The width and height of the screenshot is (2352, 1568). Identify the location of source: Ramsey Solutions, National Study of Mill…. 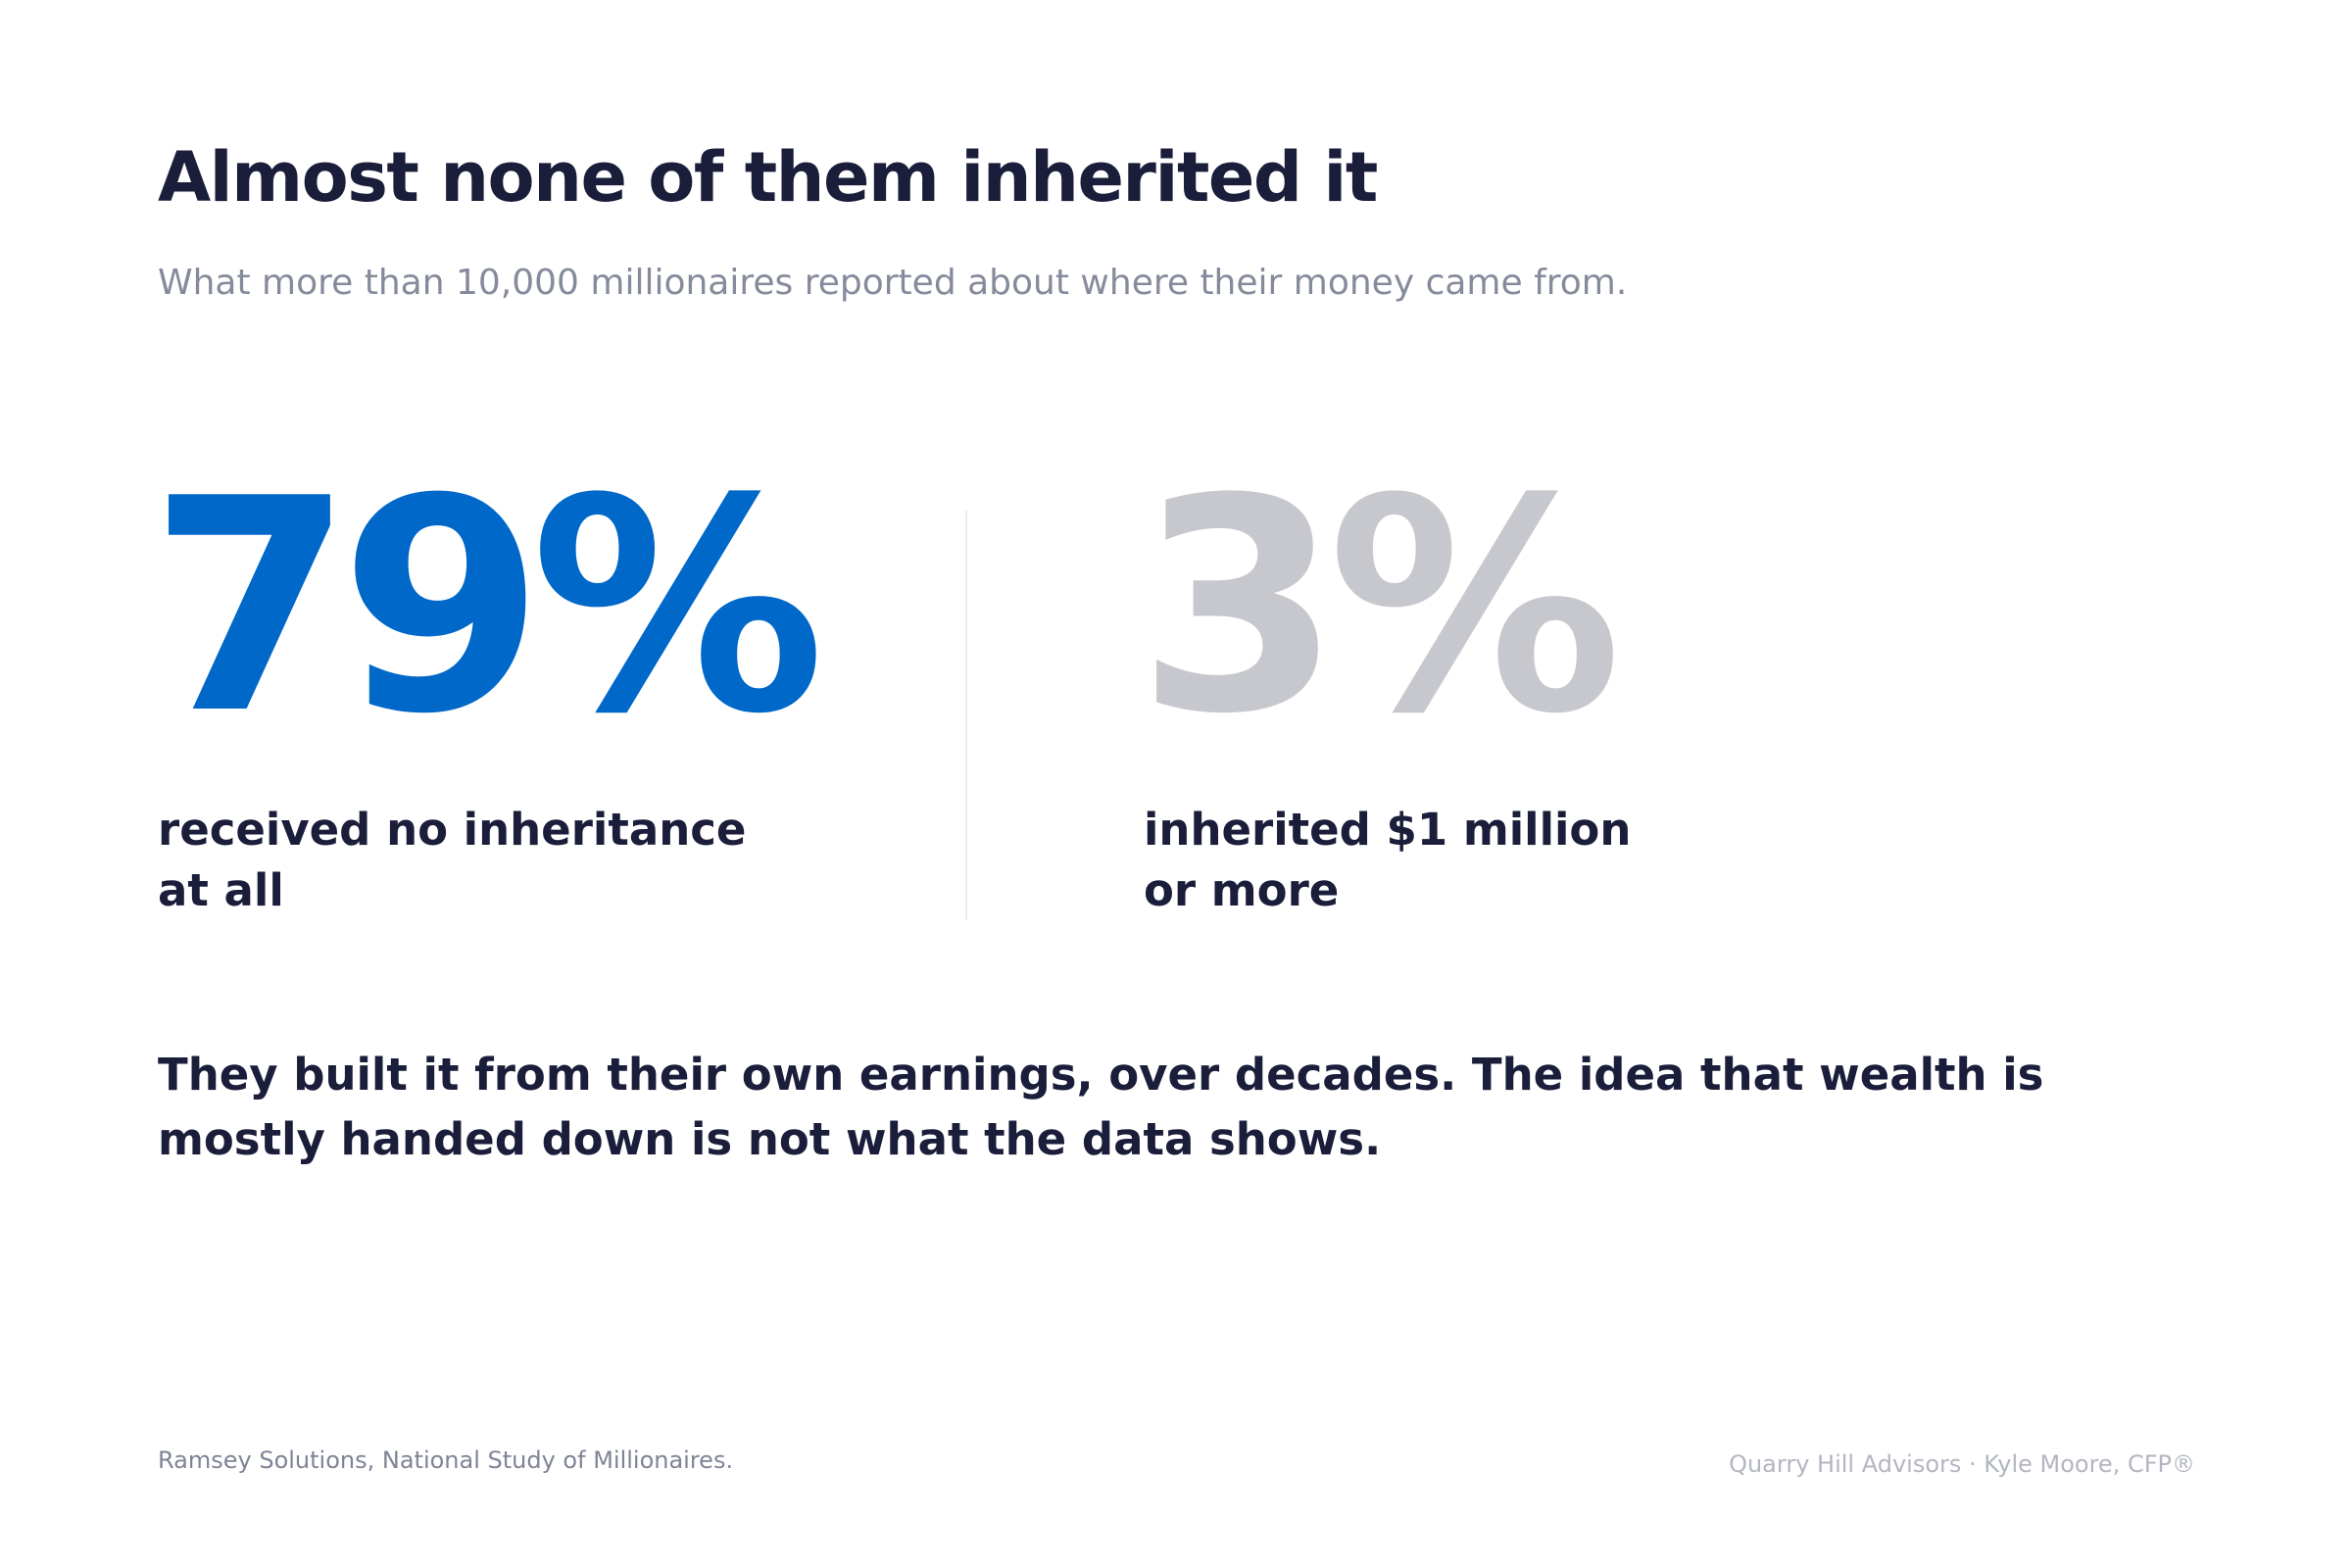
(446, 1460).